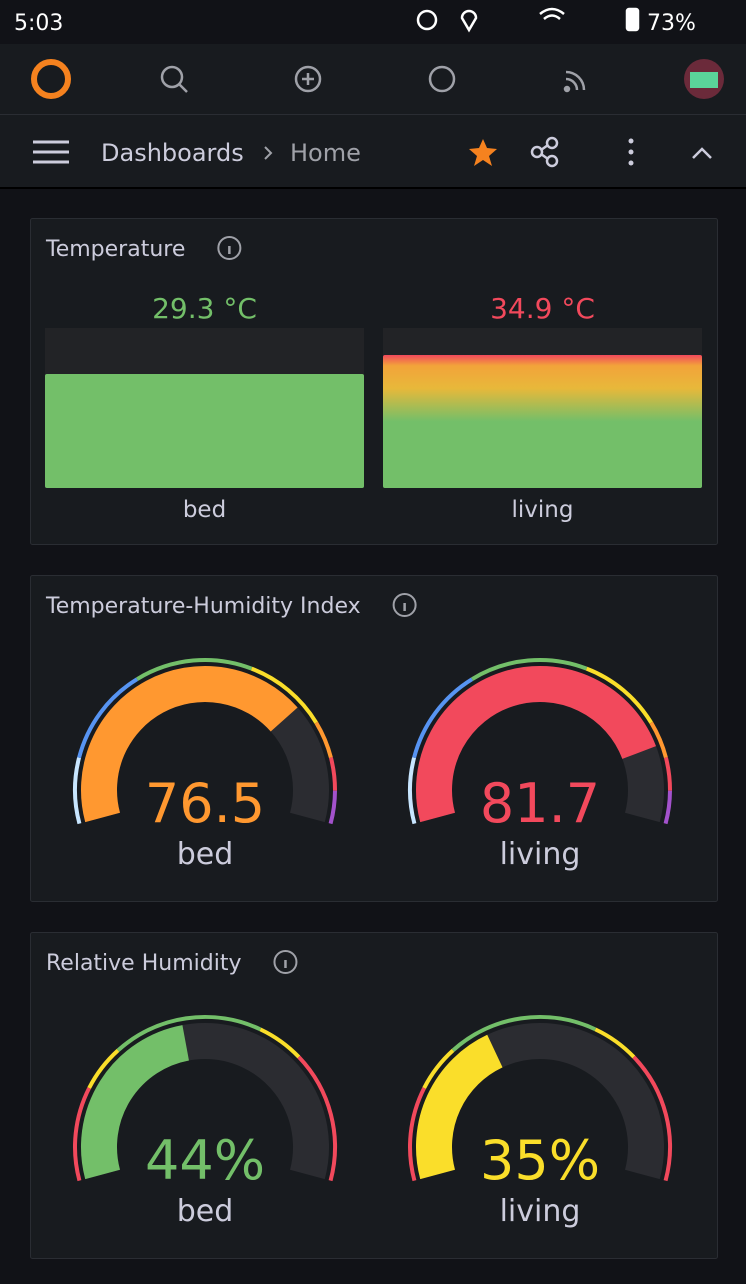  Describe the element at coordinates (631, 152) in the screenshot. I see `more-button` at that location.